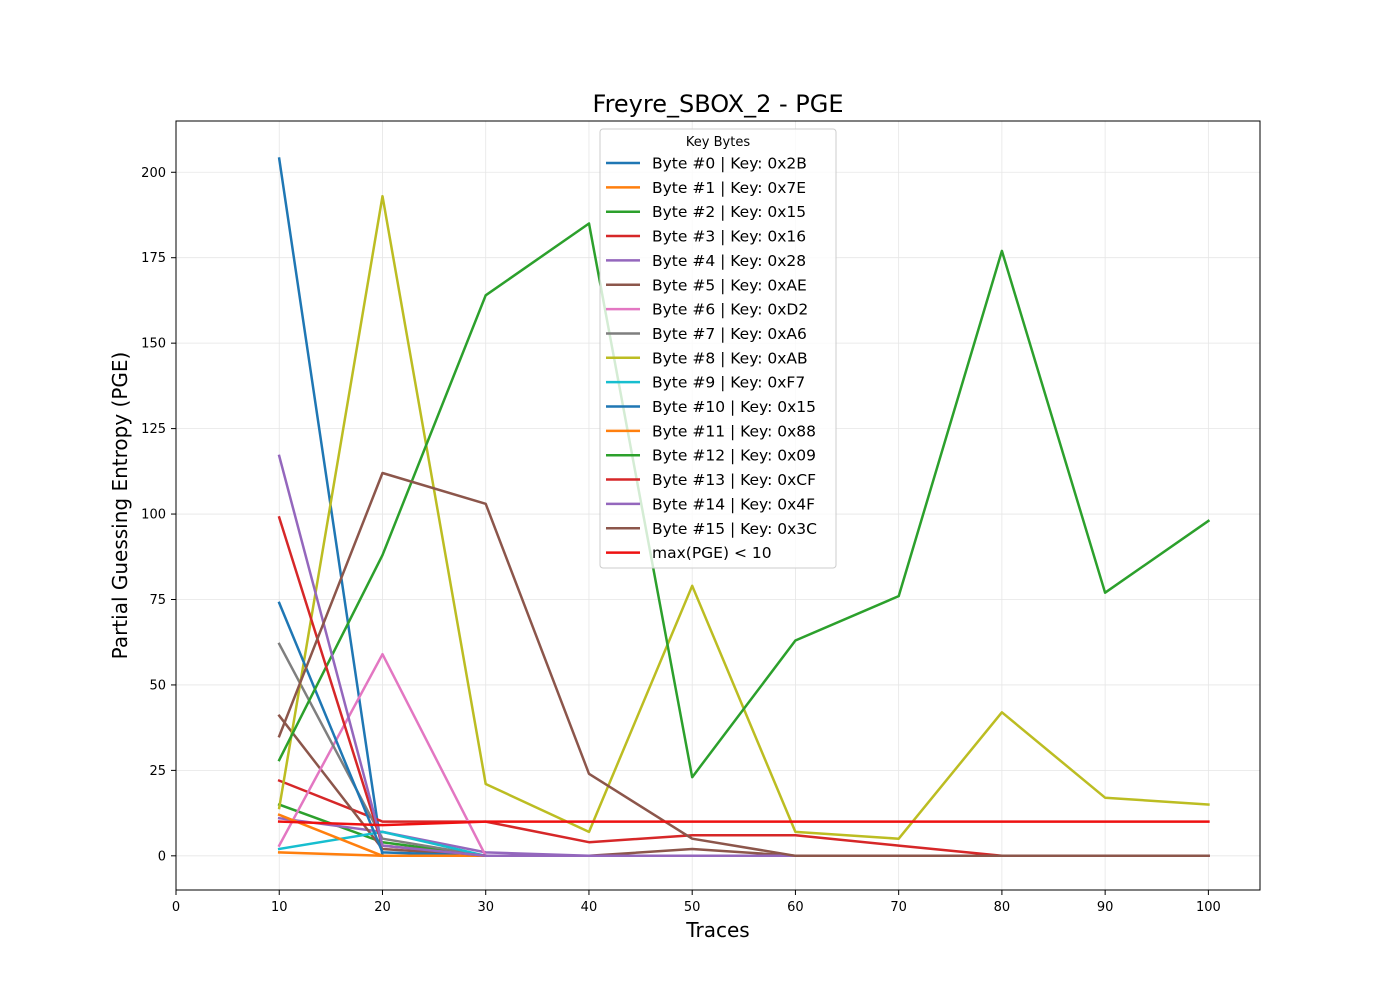 The height and width of the screenshot is (1000, 1400). What do you see at coordinates (730, 310) in the screenshot?
I see `legend-label-6: Byte #6 | Key: 0xD2` at bounding box center [730, 310].